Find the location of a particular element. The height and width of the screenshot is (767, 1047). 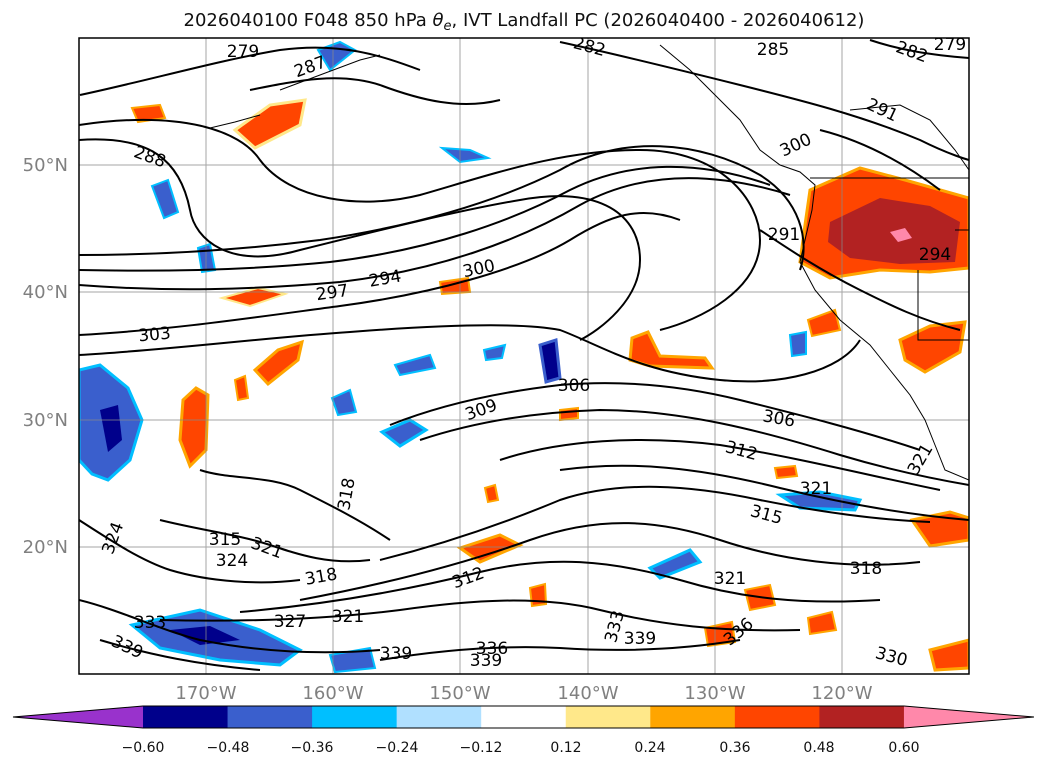

shading-blob-34n-155w is located at coordinates (415, 365).